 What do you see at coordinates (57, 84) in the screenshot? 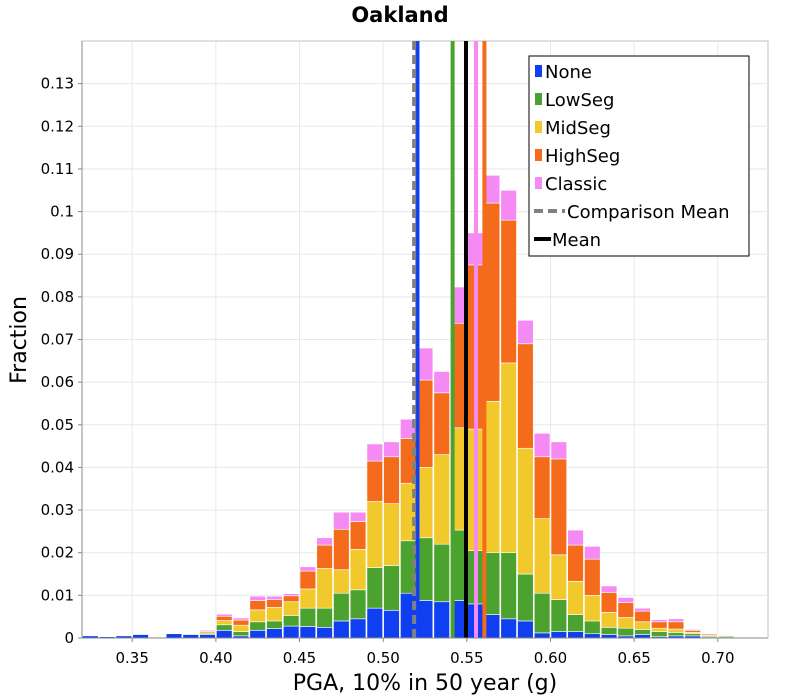
I see `y-tick-label: 0.13` at bounding box center [57, 84].